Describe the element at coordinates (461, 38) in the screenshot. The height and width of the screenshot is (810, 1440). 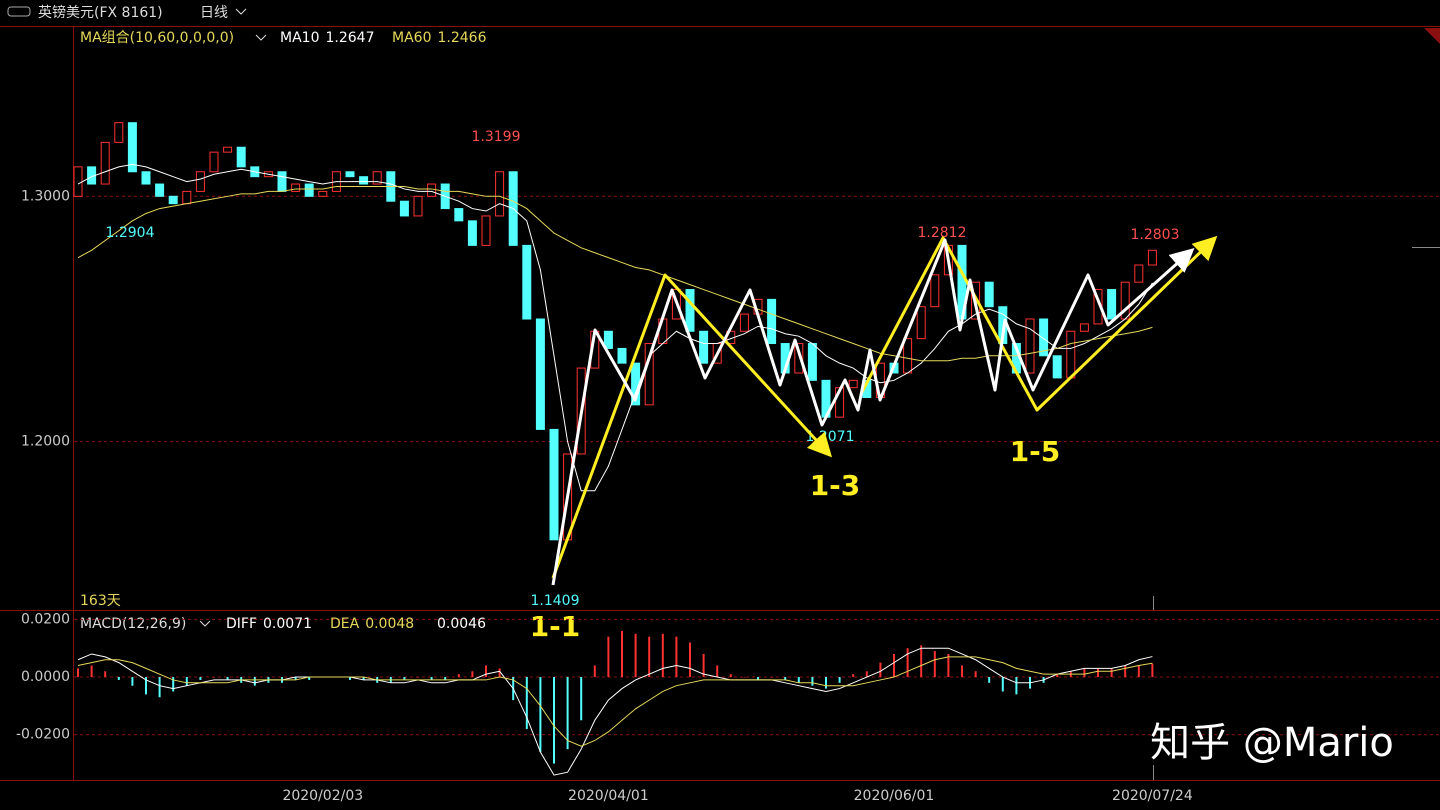
I see `legend-value: 1.2466` at that location.